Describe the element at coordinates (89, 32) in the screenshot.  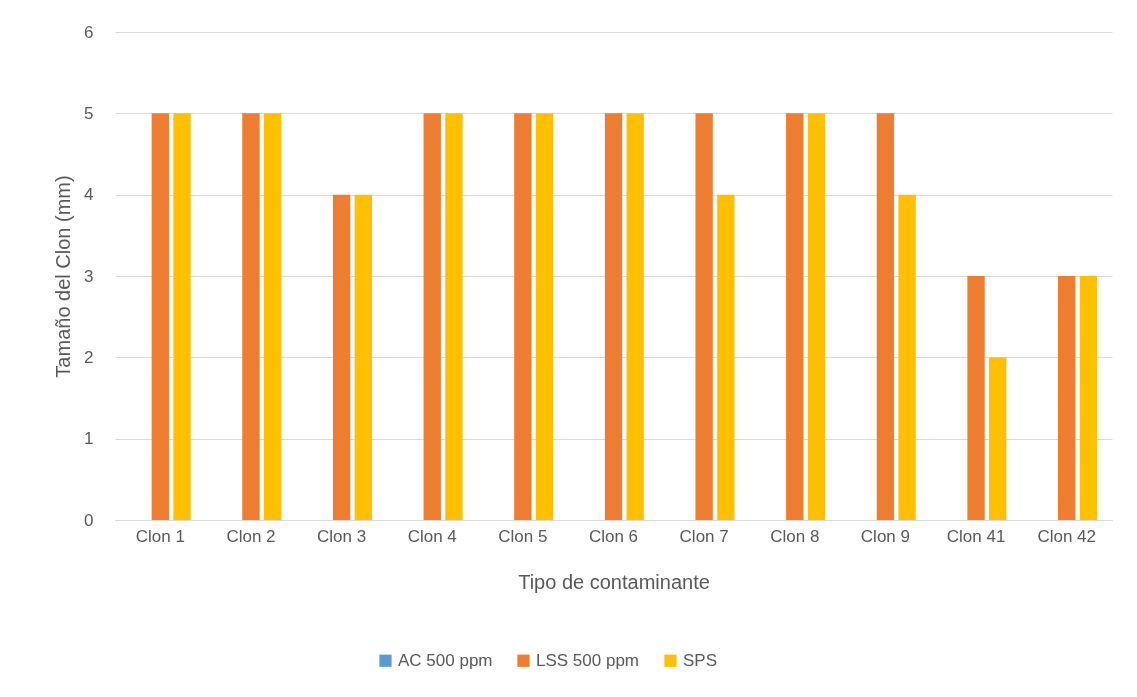
I see `y-tick-label: 6` at that location.